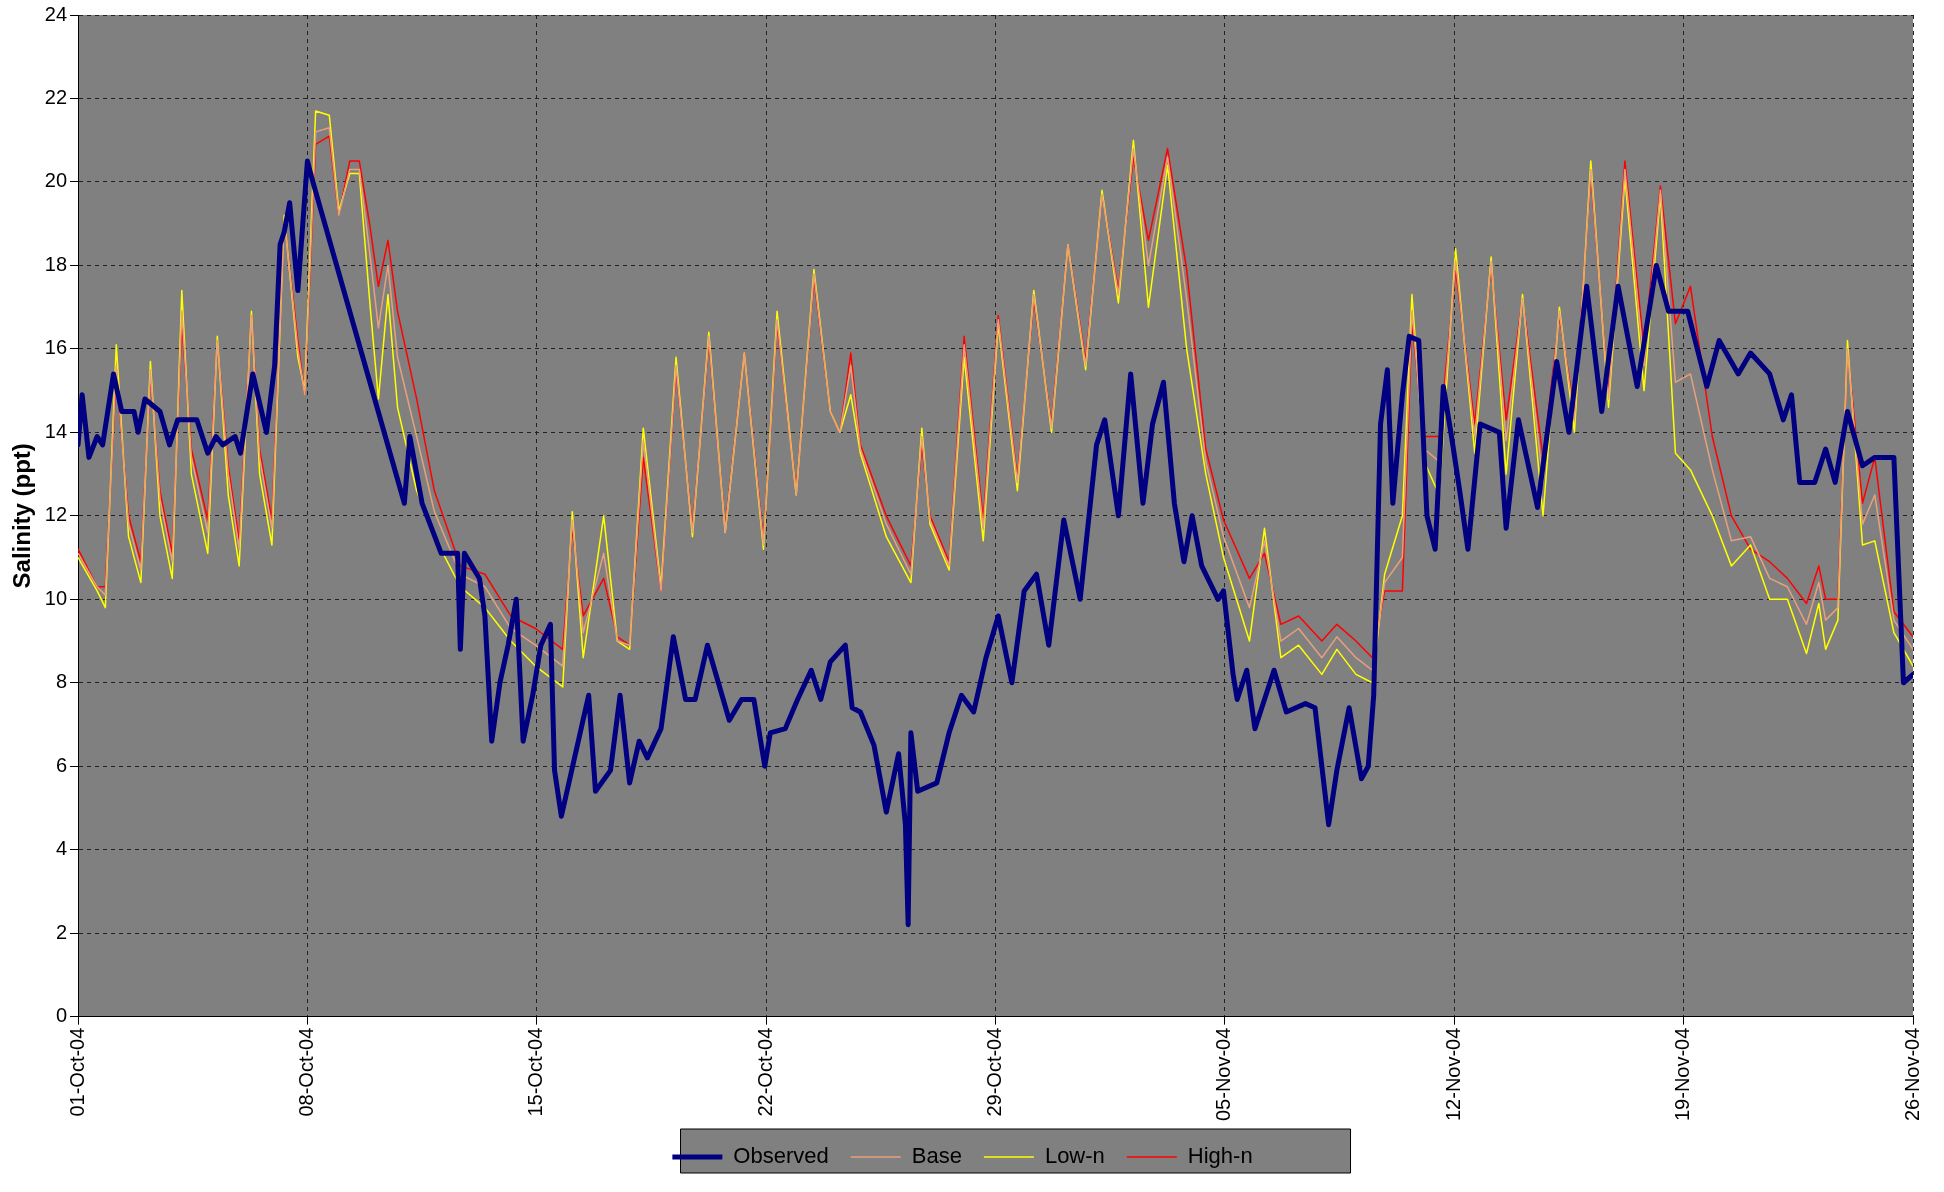 This screenshot has height=1192, width=1944. I want to click on y-tick-label: 6, so click(61, 764).